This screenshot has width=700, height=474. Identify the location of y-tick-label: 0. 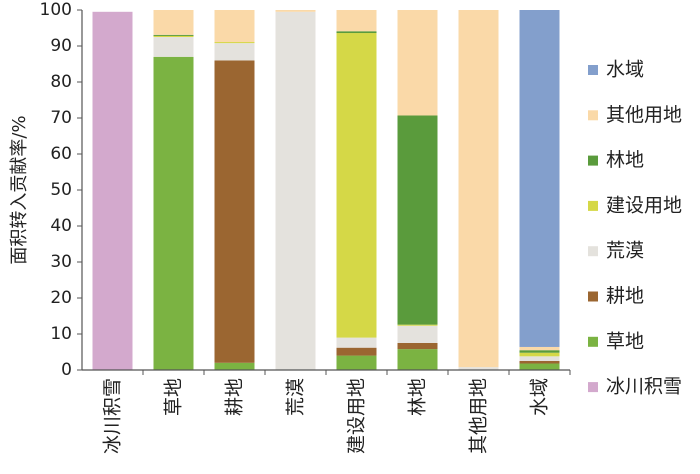
(66, 370).